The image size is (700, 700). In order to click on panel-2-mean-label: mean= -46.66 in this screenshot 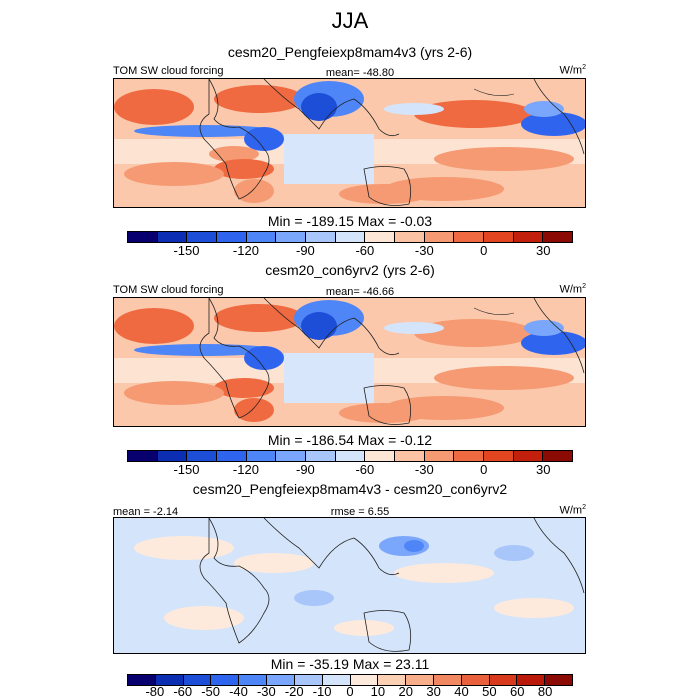, I will do `click(360, 292)`.